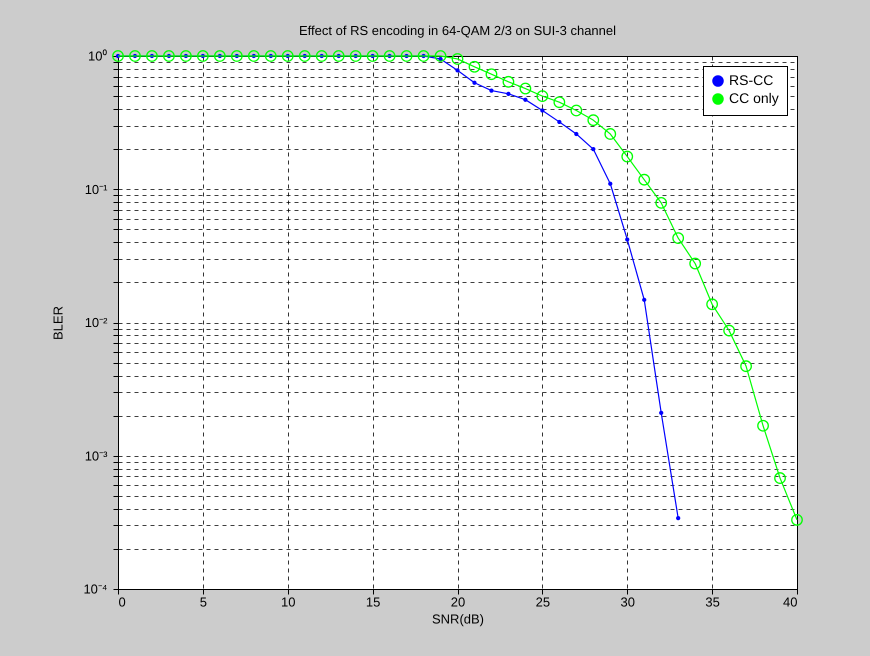  What do you see at coordinates (95, 589) in the screenshot?
I see `y-tick-label: 10⁻⁴` at bounding box center [95, 589].